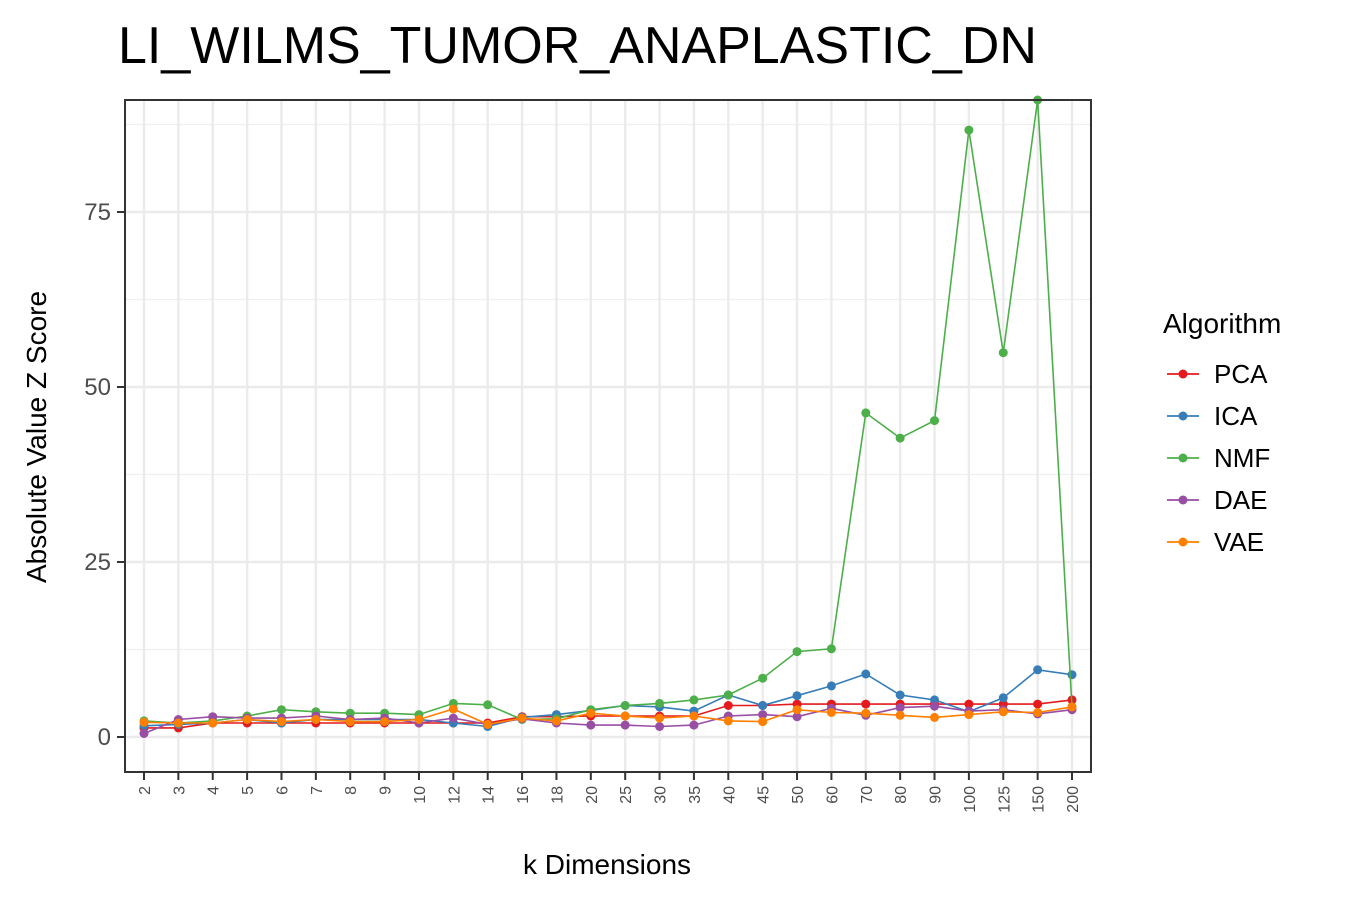  What do you see at coordinates (97, 562) in the screenshot?
I see `y-tick-label: 25` at bounding box center [97, 562].